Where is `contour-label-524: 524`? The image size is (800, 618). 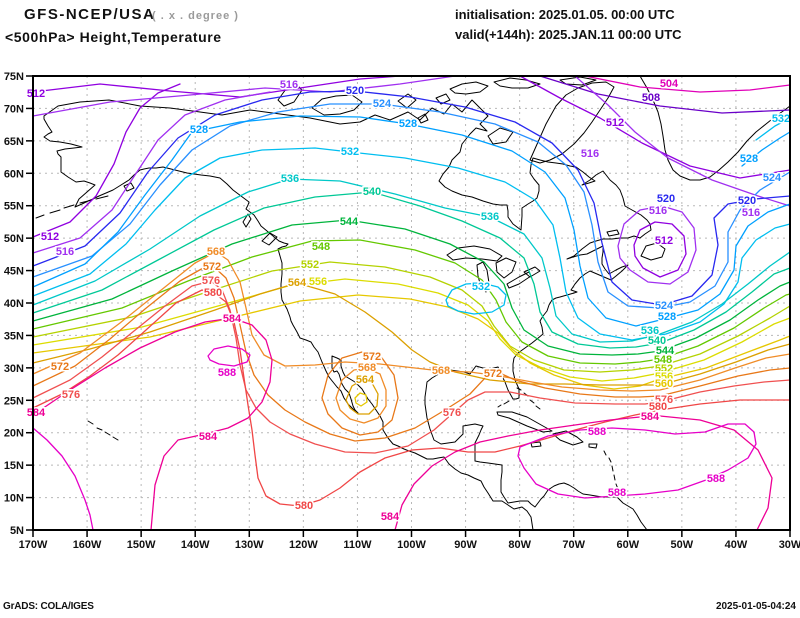
contour-label-524: 524 is located at coordinates (772, 178).